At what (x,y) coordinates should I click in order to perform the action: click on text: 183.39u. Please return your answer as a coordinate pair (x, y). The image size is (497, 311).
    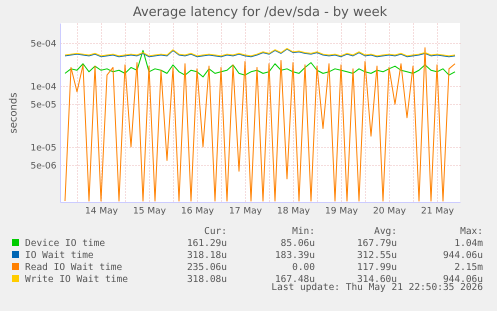
    Looking at the image, I should click on (294, 256).